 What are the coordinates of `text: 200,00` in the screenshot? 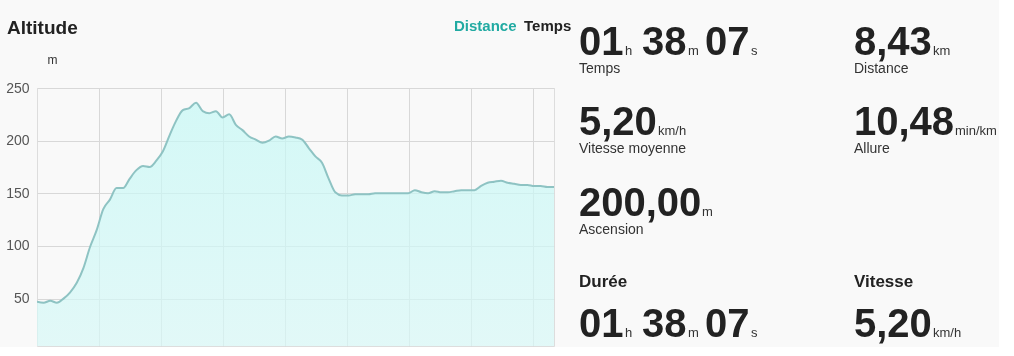 It's located at (640, 202).